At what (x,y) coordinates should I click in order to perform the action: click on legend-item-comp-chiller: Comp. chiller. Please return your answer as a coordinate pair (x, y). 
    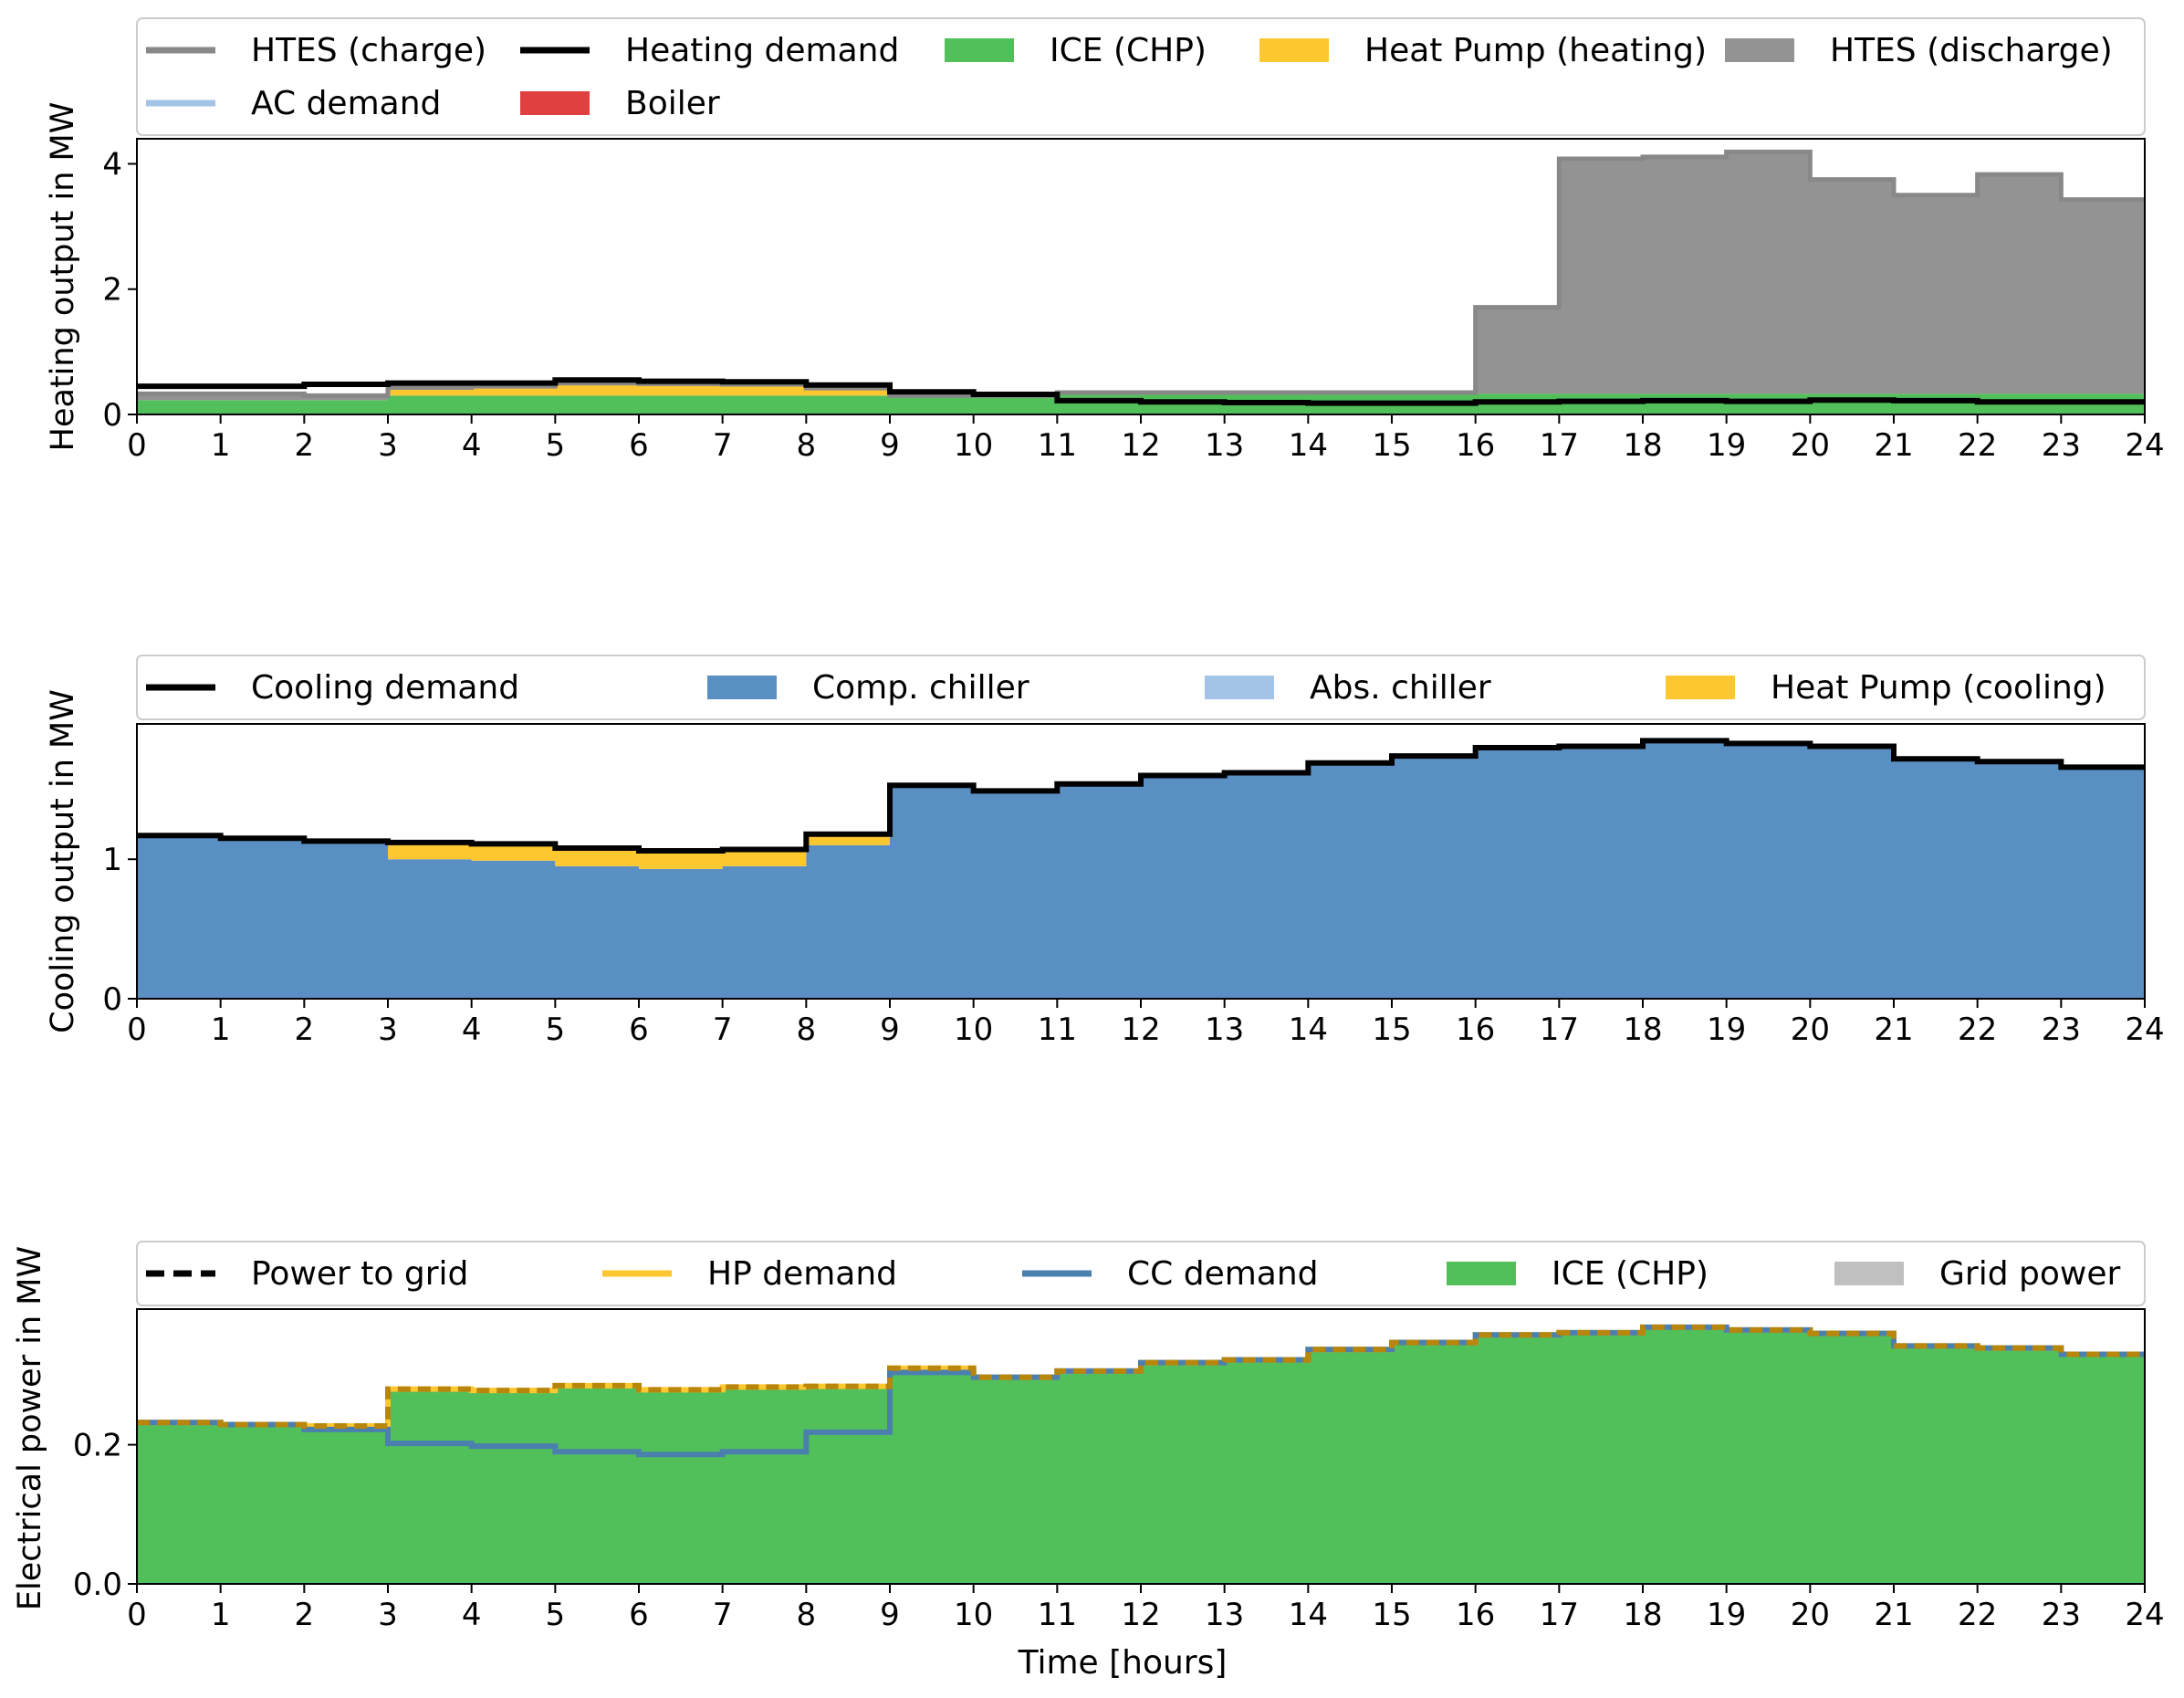
    Looking at the image, I should click on (868, 688).